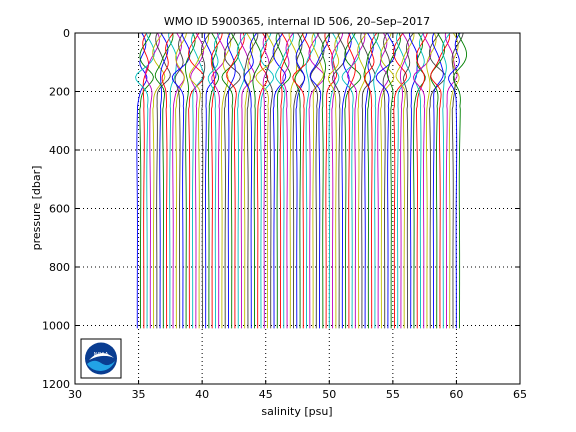  Describe the element at coordinates (202, 394) in the screenshot. I see `x-tick-label: 40` at that location.